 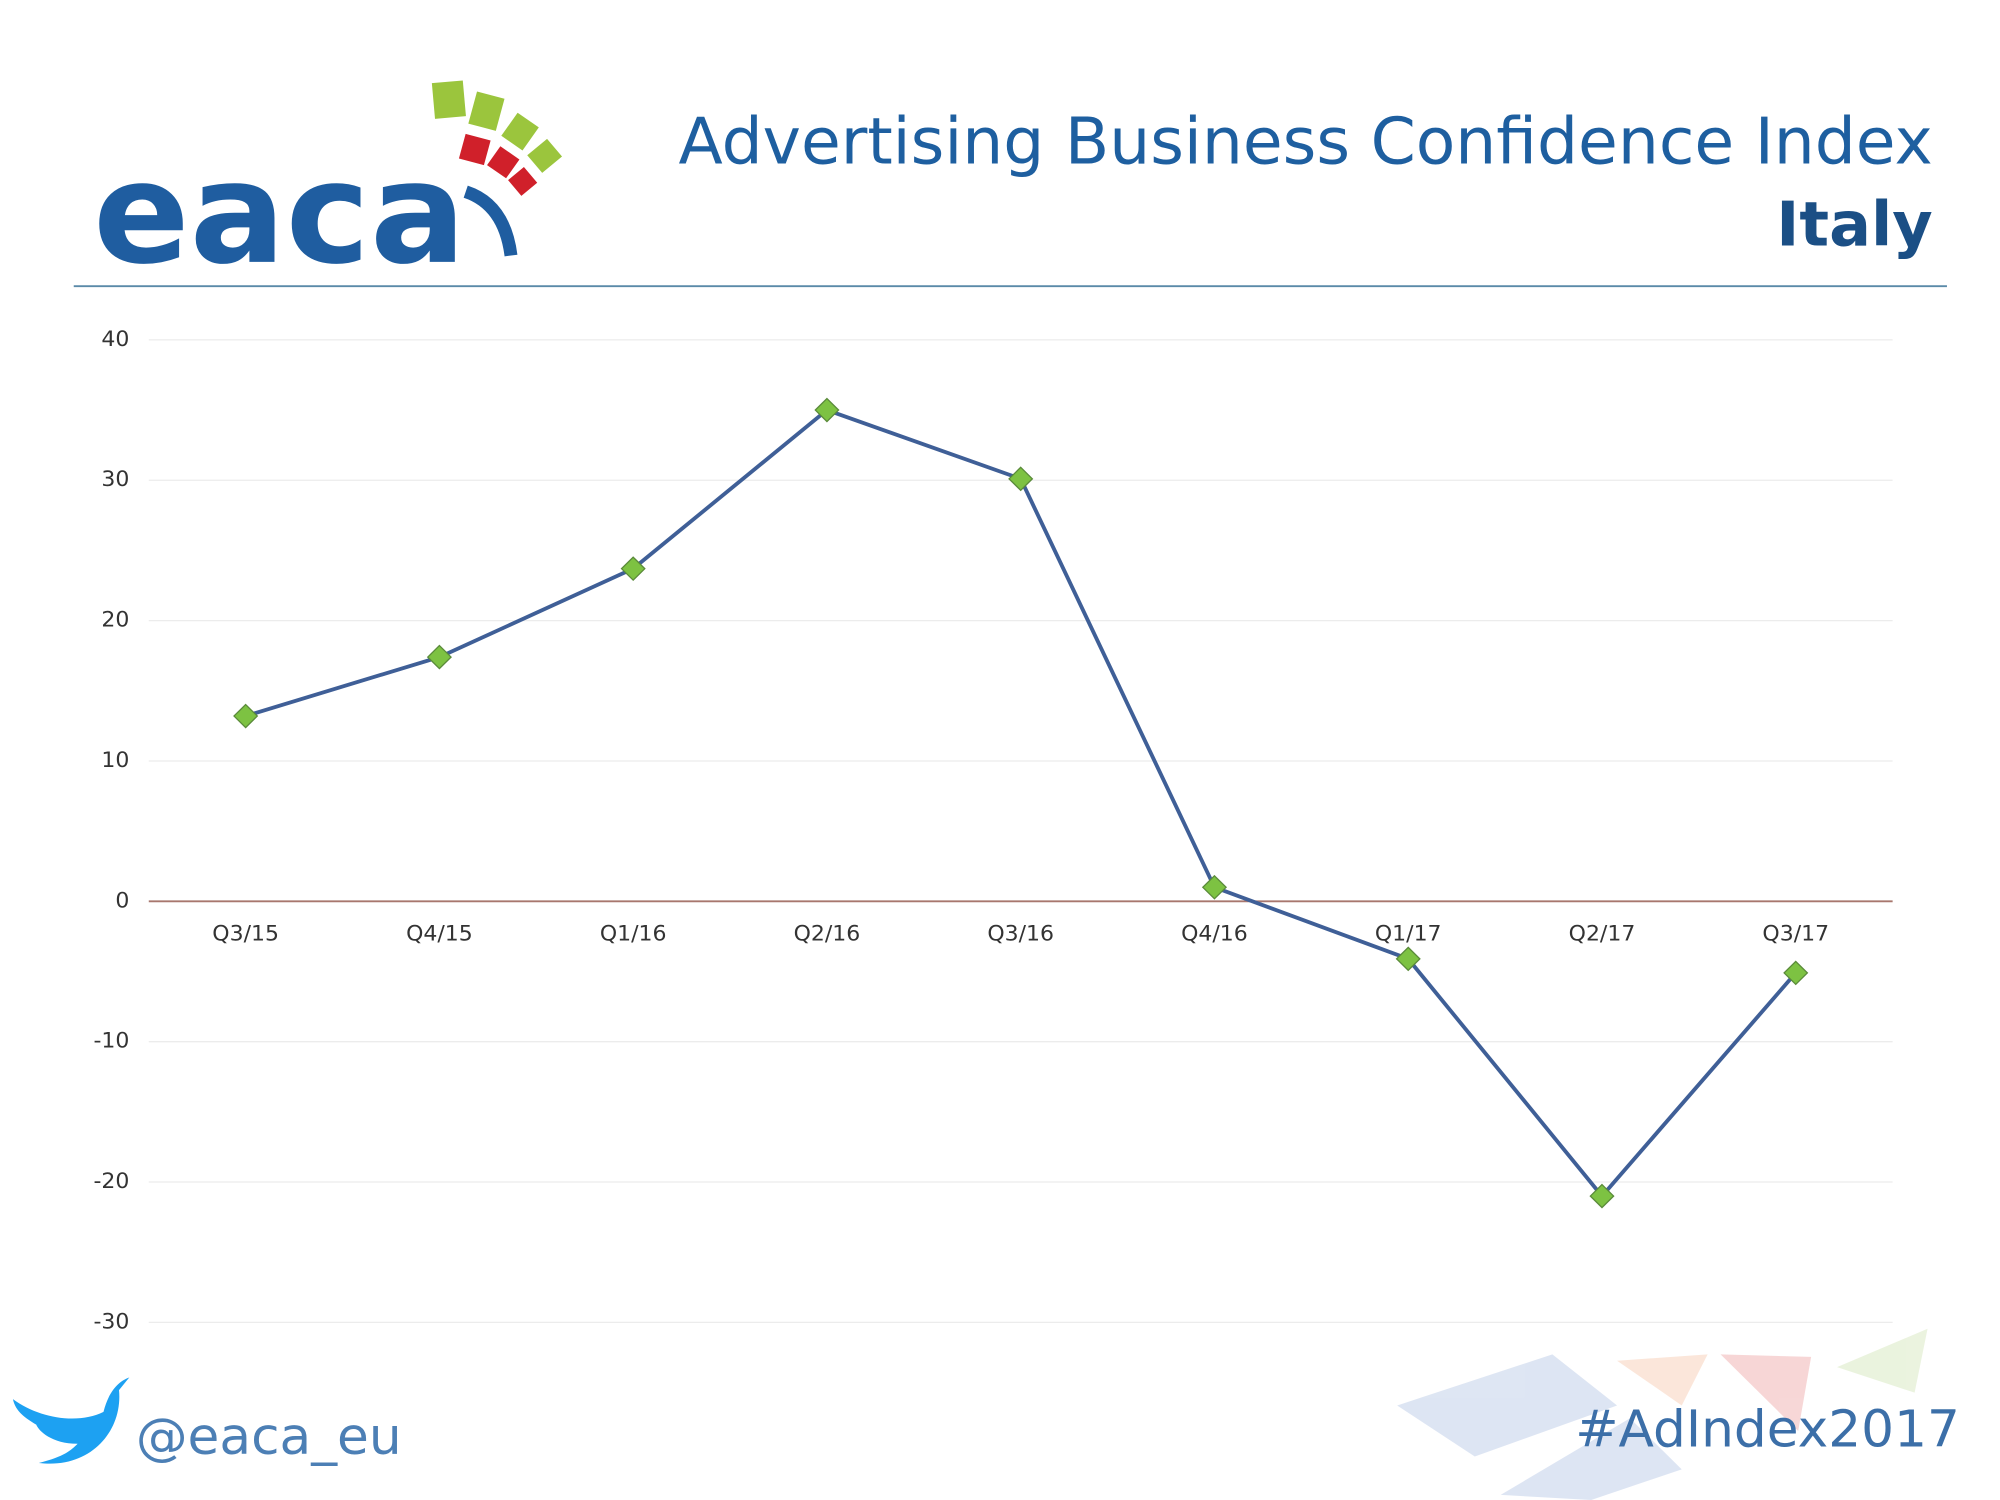 What do you see at coordinates (1795, 934) in the screenshot?
I see `x-tick-label: Q3/17` at bounding box center [1795, 934].